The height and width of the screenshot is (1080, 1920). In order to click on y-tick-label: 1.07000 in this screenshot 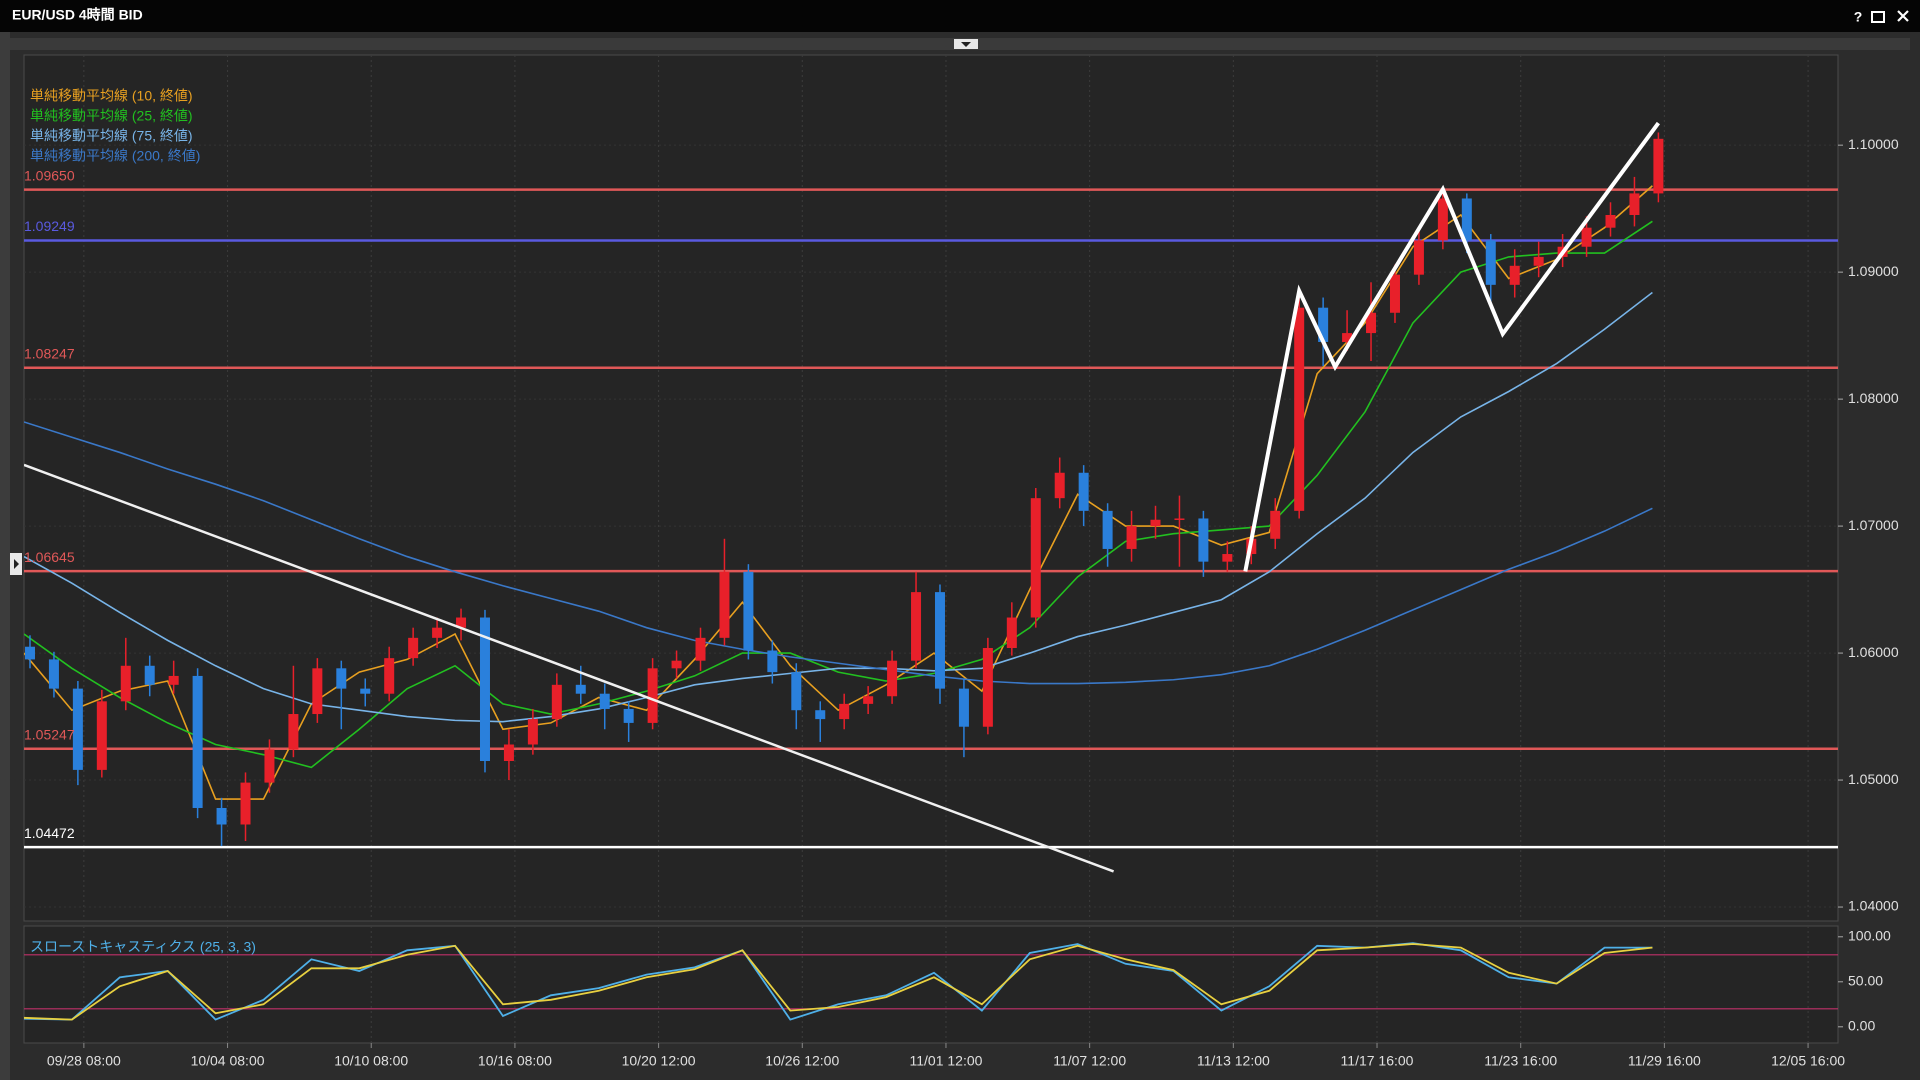, I will do `click(1873, 525)`.